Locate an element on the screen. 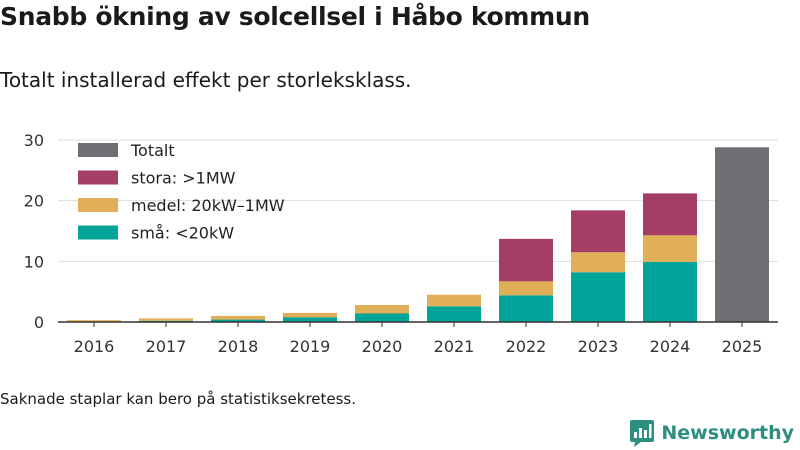  legend-swatch-total is located at coordinates (98, 150).